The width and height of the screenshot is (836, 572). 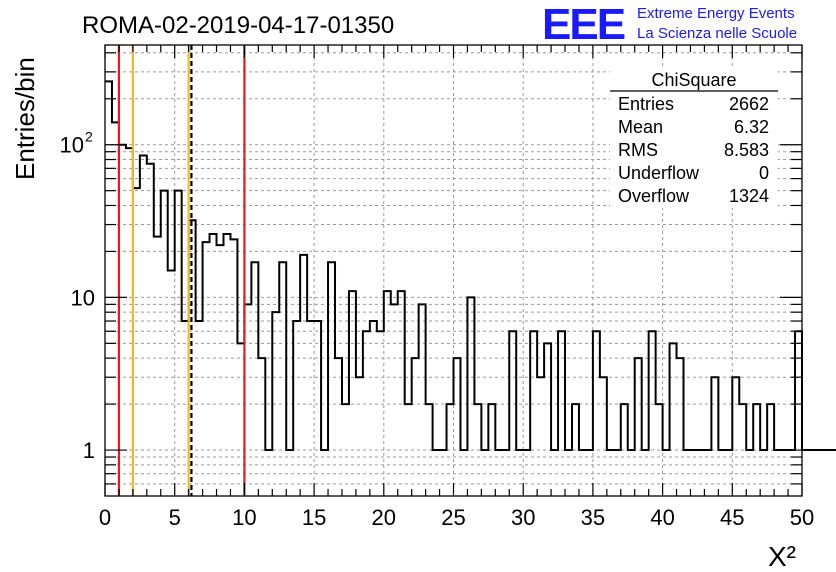 I want to click on x-tick-label: 50, so click(x=802, y=517).